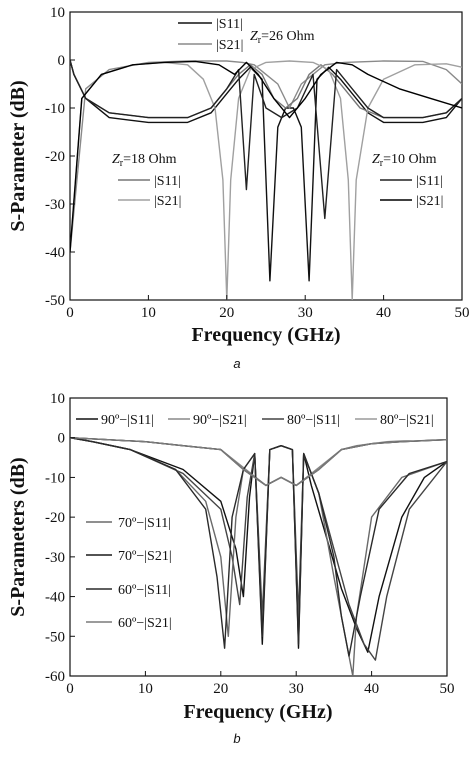 The width and height of the screenshot is (474, 769). Describe the element at coordinates (55, 677) in the screenshot. I see `chart-b-ytick-label-7: -60` at that location.